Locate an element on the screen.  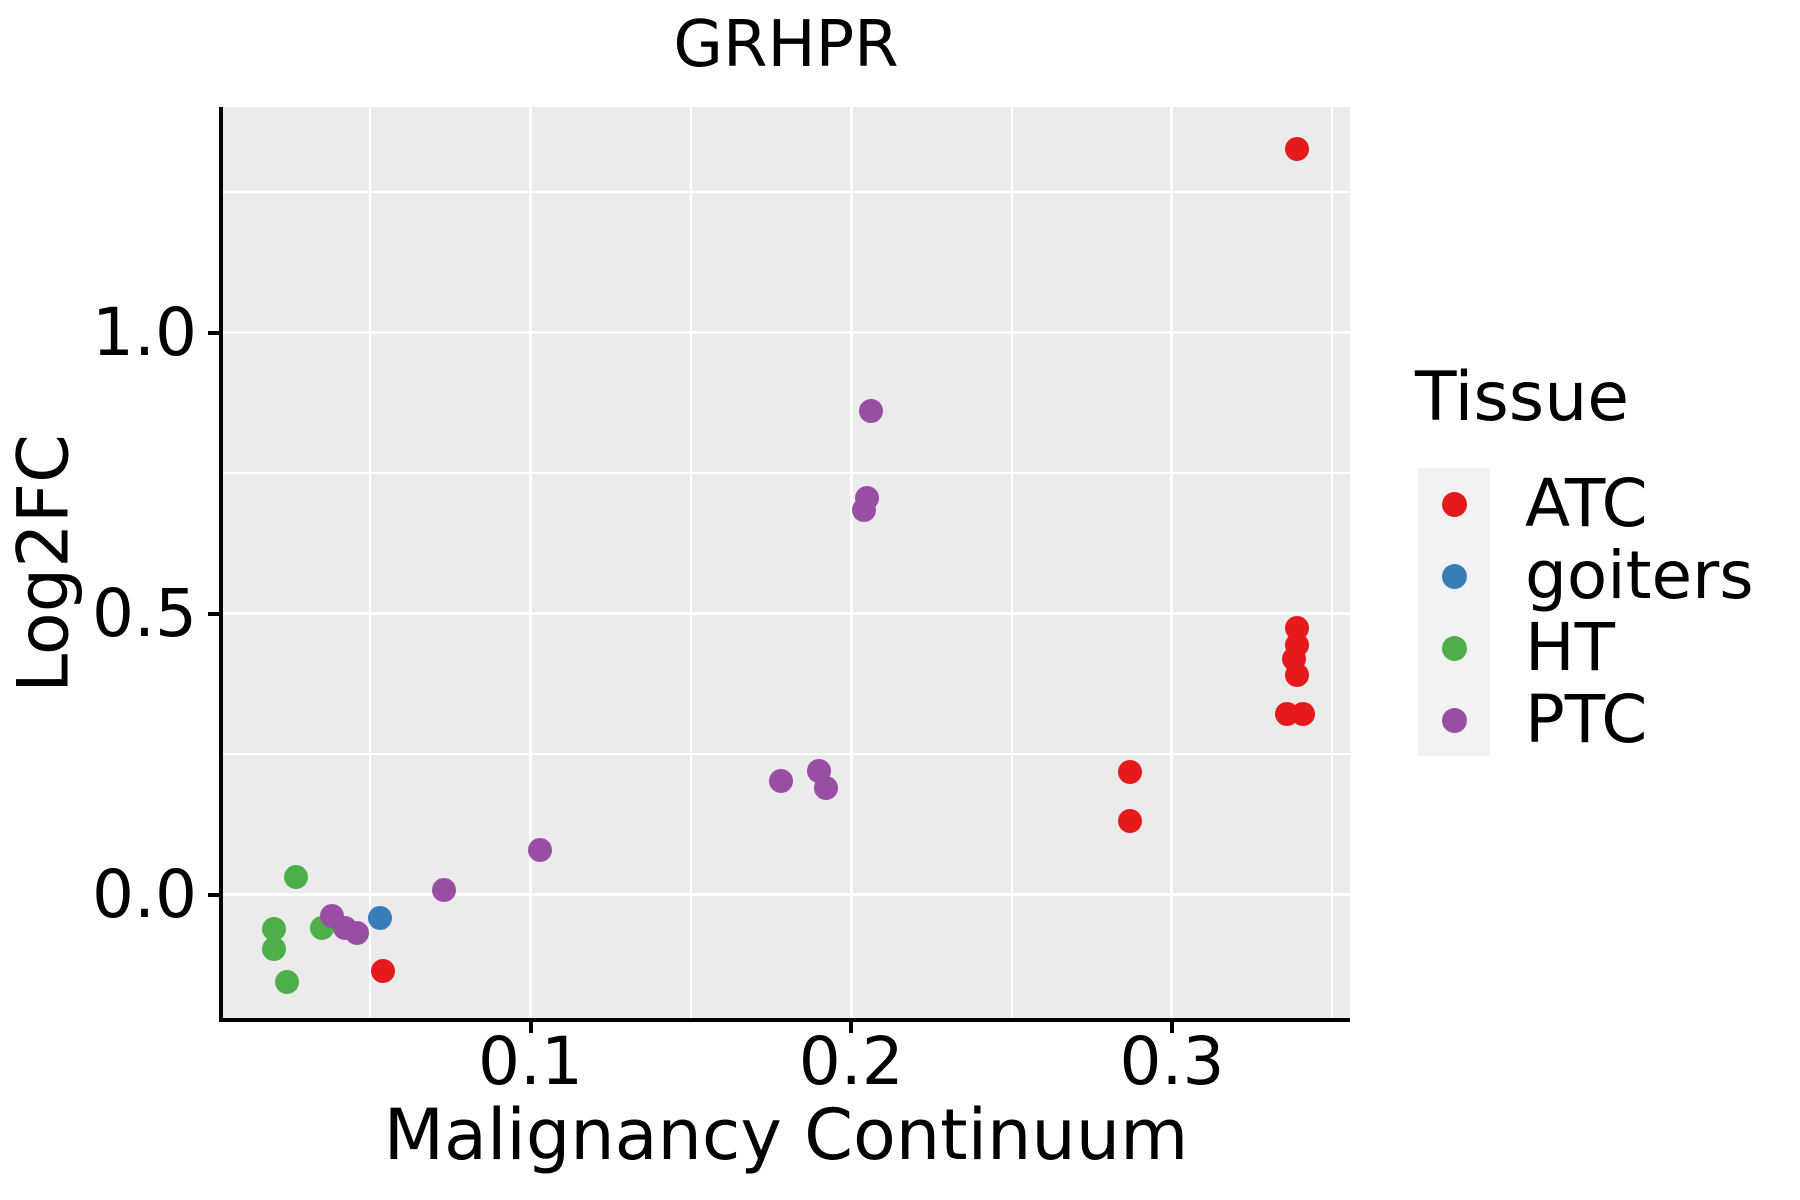
x-axis-title: Malignancy Continuum is located at coordinates (786, 1135).